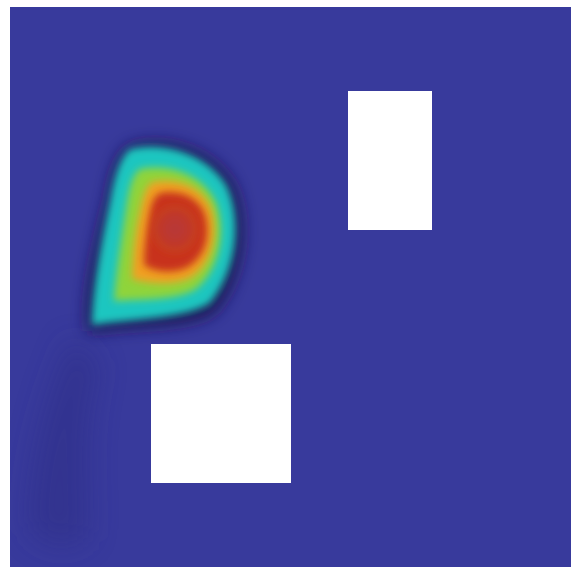 The height and width of the screenshot is (575, 581). I want to click on obstacle-top-right, so click(390, 160).